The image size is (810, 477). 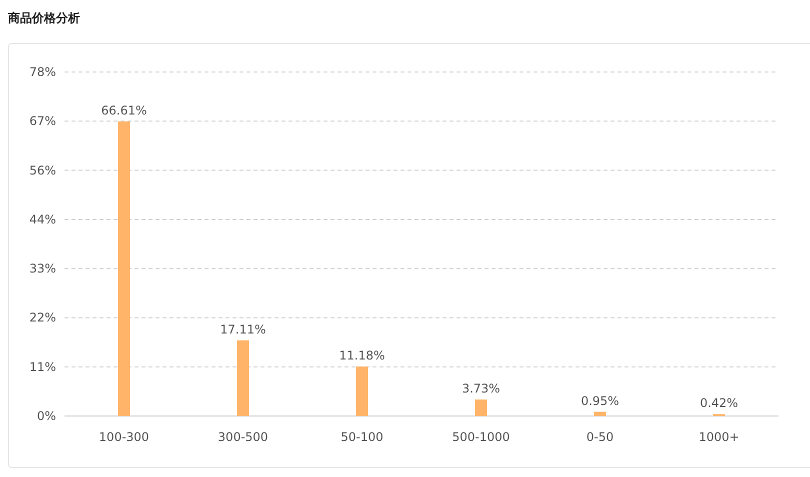 I want to click on y-tick-label: 78%, so click(x=42, y=72).